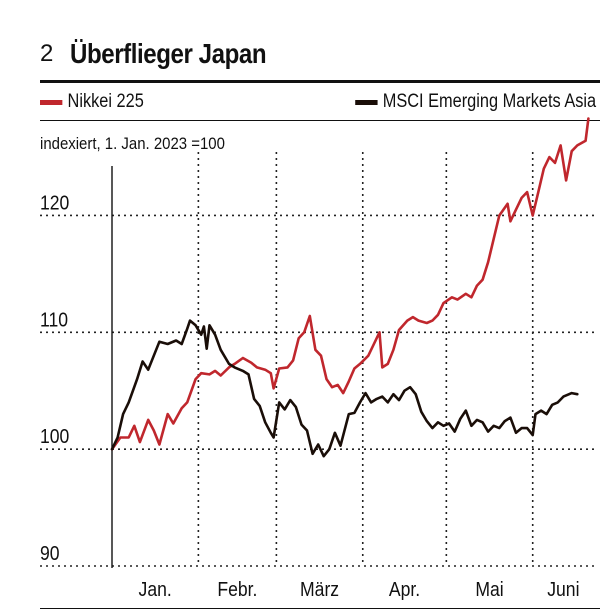 The width and height of the screenshot is (615, 613). What do you see at coordinates (320, 58) in the screenshot?
I see `figure-header: 2 Überflieger Japan` at bounding box center [320, 58].